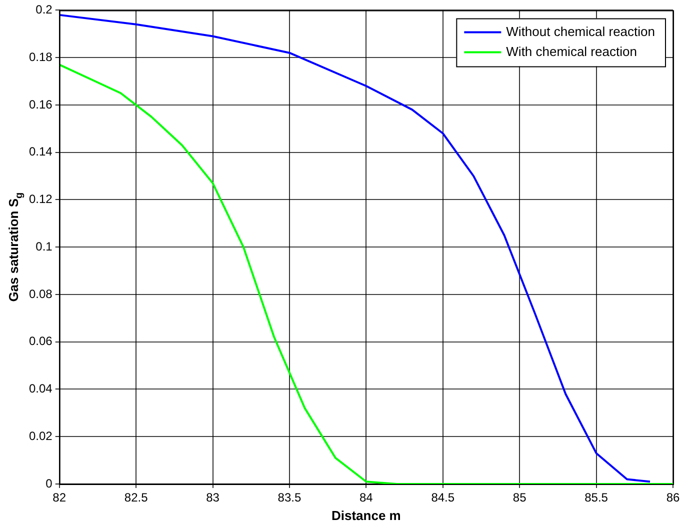 Image resolution: width=683 pixels, height=528 pixels. I want to click on legend-label: With chemical reaction, so click(571, 51).